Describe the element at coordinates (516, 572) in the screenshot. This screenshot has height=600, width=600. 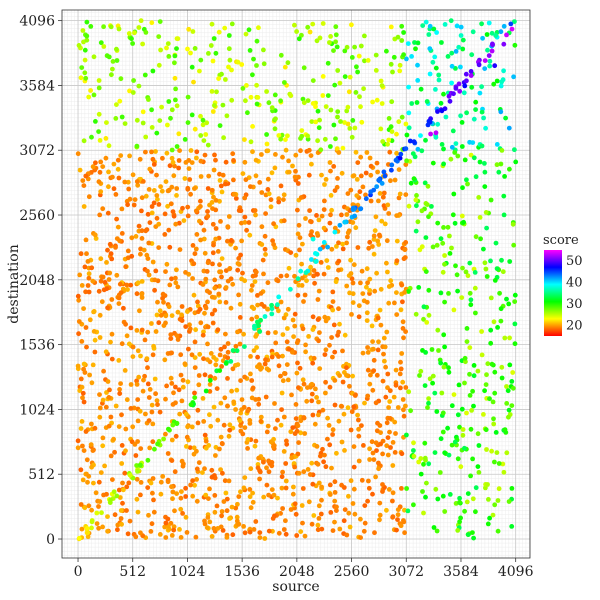
I see `x-tick-label: 4096` at that location.